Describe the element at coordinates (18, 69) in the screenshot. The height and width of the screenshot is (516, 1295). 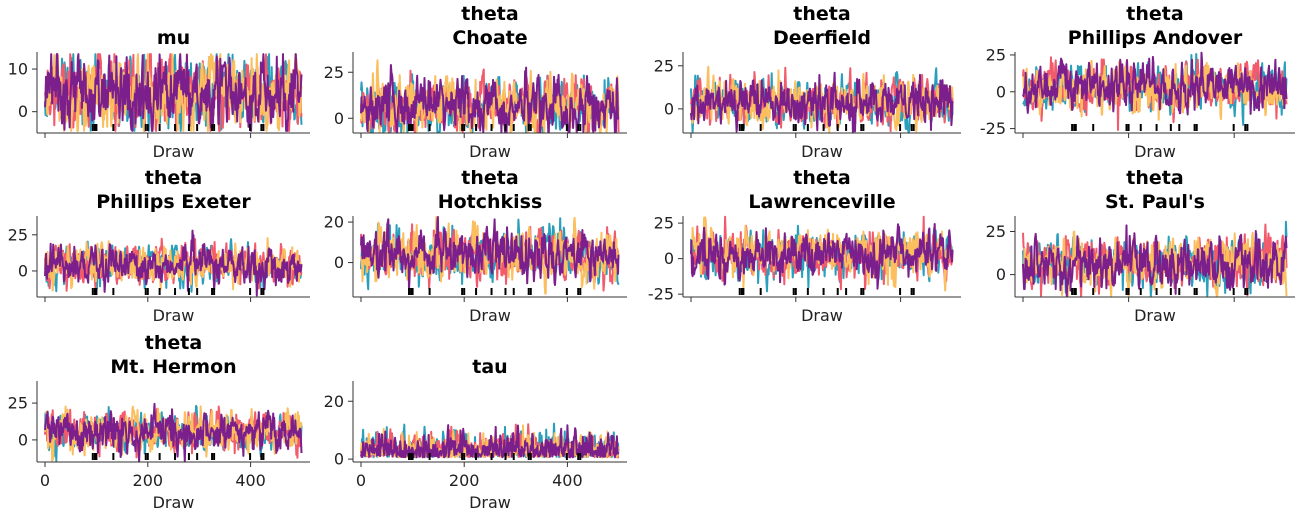
I see `y-tick-label: 10` at that location.